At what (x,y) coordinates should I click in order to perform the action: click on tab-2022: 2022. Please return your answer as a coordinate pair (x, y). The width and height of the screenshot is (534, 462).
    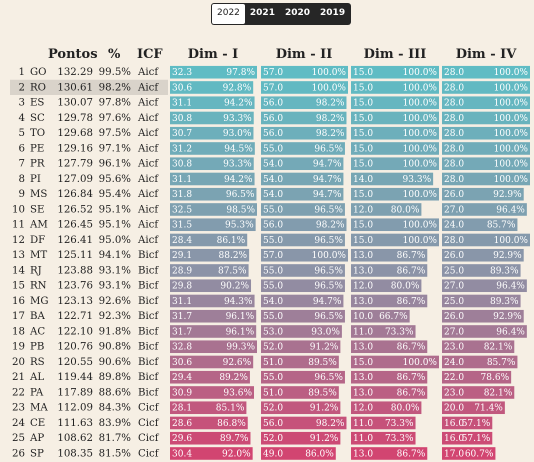
    Looking at the image, I should click on (228, 14).